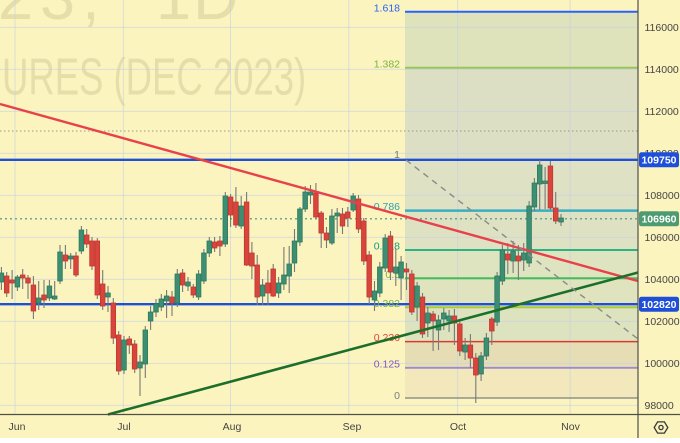  I want to click on svg-text: 114000, so click(662, 70).